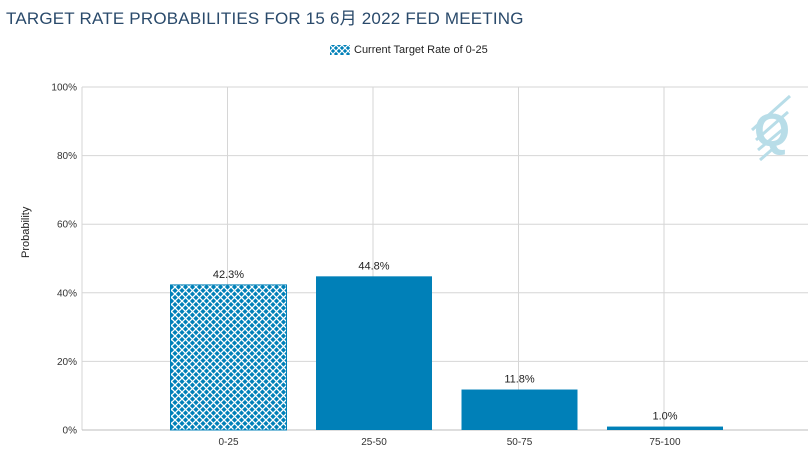 The width and height of the screenshot is (808, 452). Describe the element at coordinates (340, 50) in the screenshot. I see `legend-swatch-hatched` at that location.